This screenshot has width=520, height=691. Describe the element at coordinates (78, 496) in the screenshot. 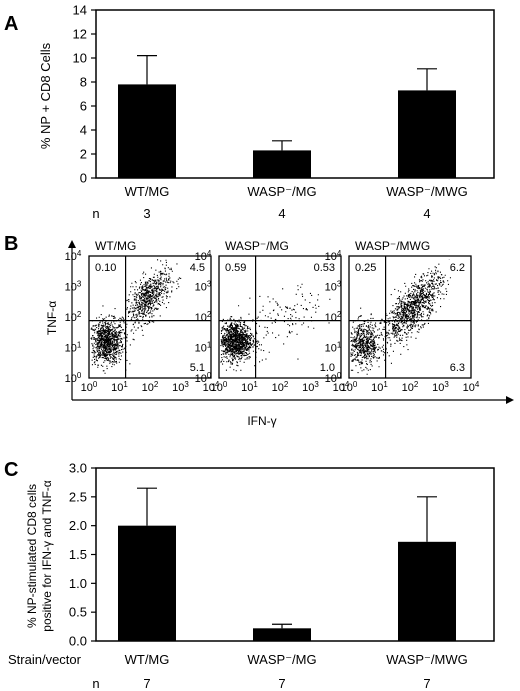

I see `y-tick-label: 2.5` at that location.